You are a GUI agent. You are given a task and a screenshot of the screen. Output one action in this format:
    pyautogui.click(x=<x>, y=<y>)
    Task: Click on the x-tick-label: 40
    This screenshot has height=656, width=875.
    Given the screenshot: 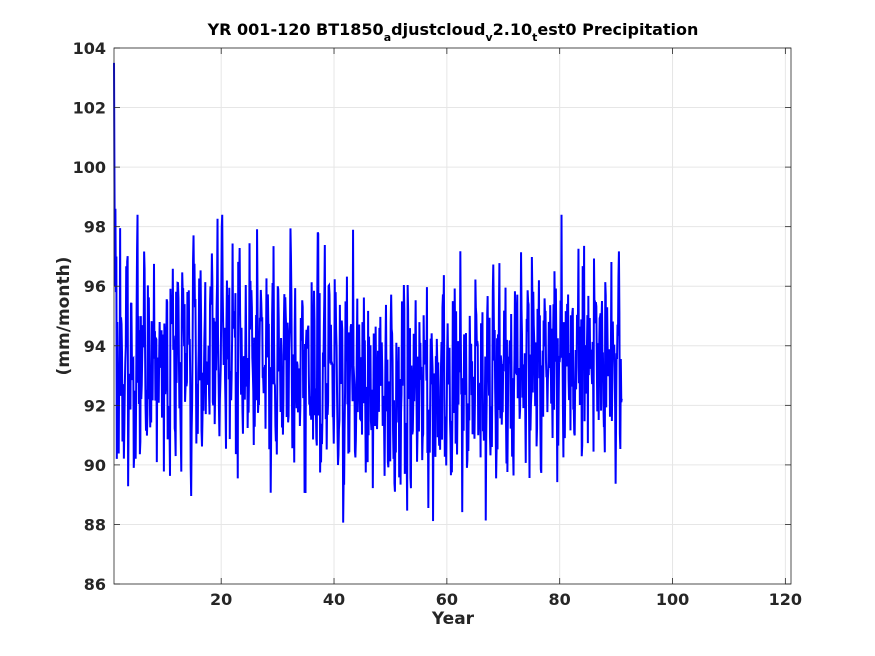 What is the action you would take?
    pyautogui.click(x=334, y=599)
    